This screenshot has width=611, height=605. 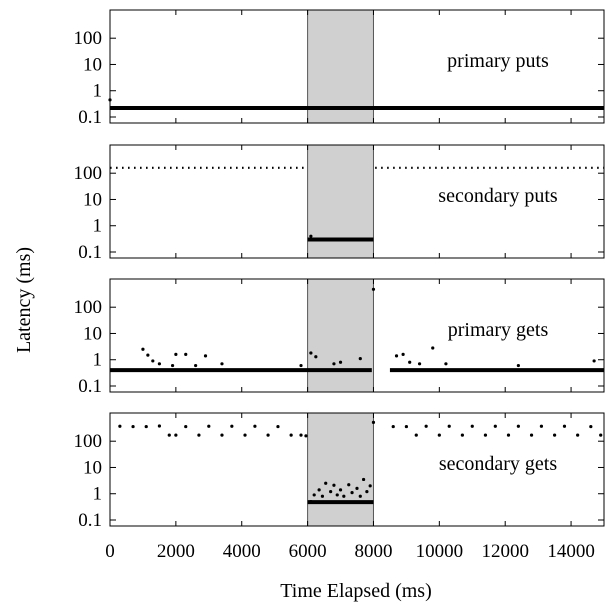 What do you see at coordinates (571, 551) in the screenshot?
I see `x-tick-label: 14000` at bounding box center [571, 551].